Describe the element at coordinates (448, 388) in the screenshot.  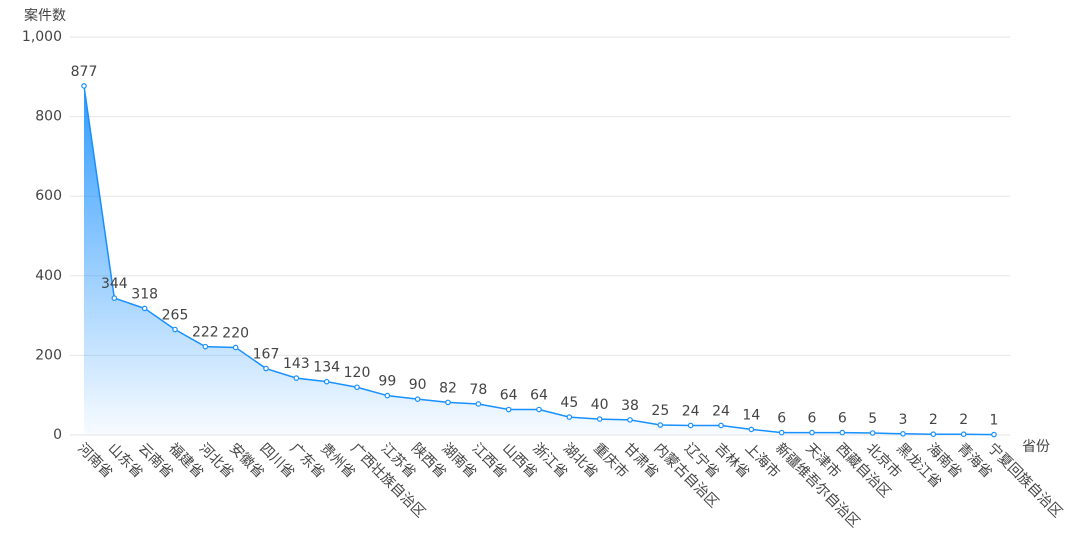
I see `data-label: 82` at that location.